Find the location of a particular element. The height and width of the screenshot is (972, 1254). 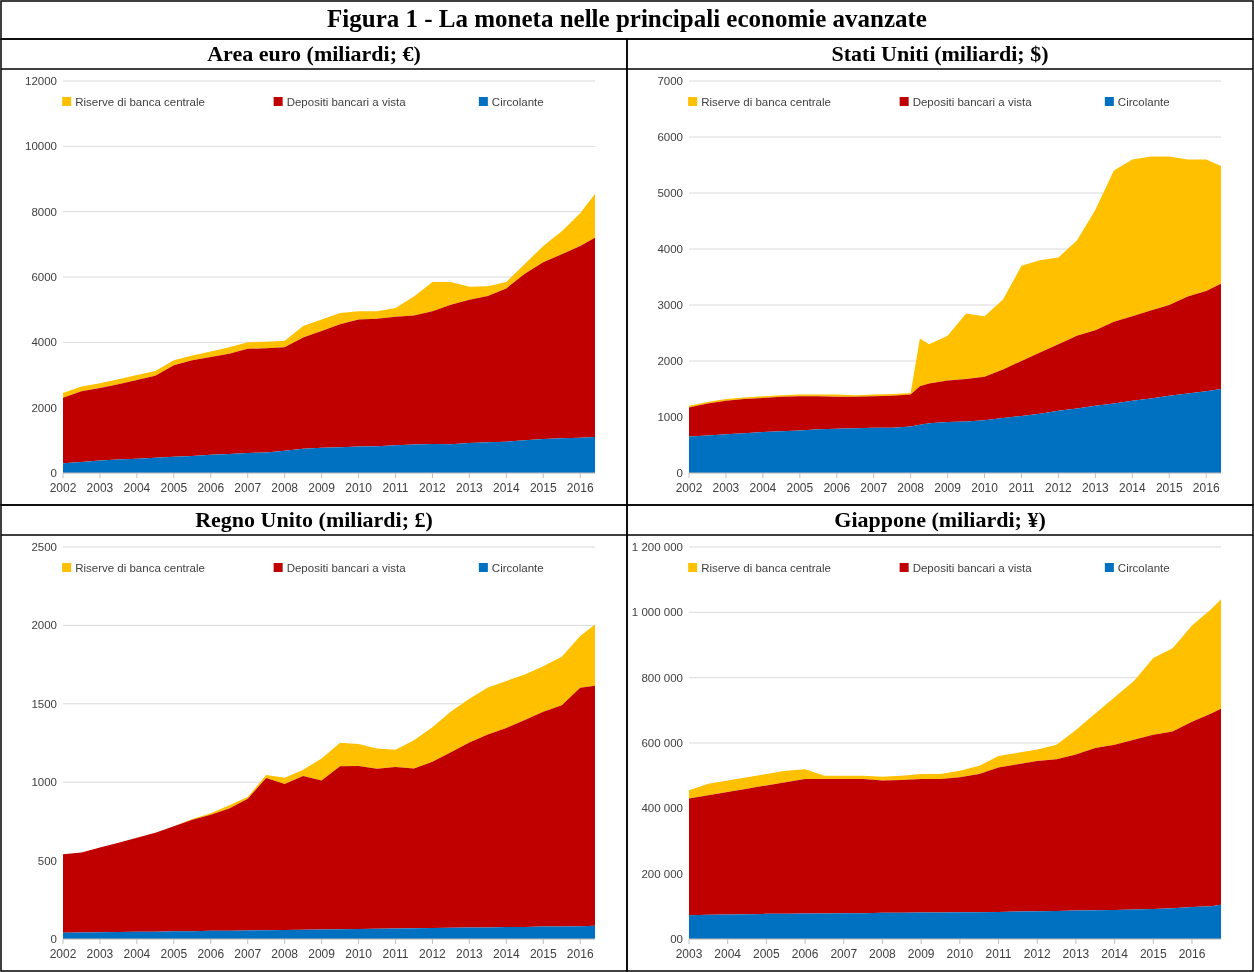

y-tick-label: 600 000 is located at coordinates (662, 743).